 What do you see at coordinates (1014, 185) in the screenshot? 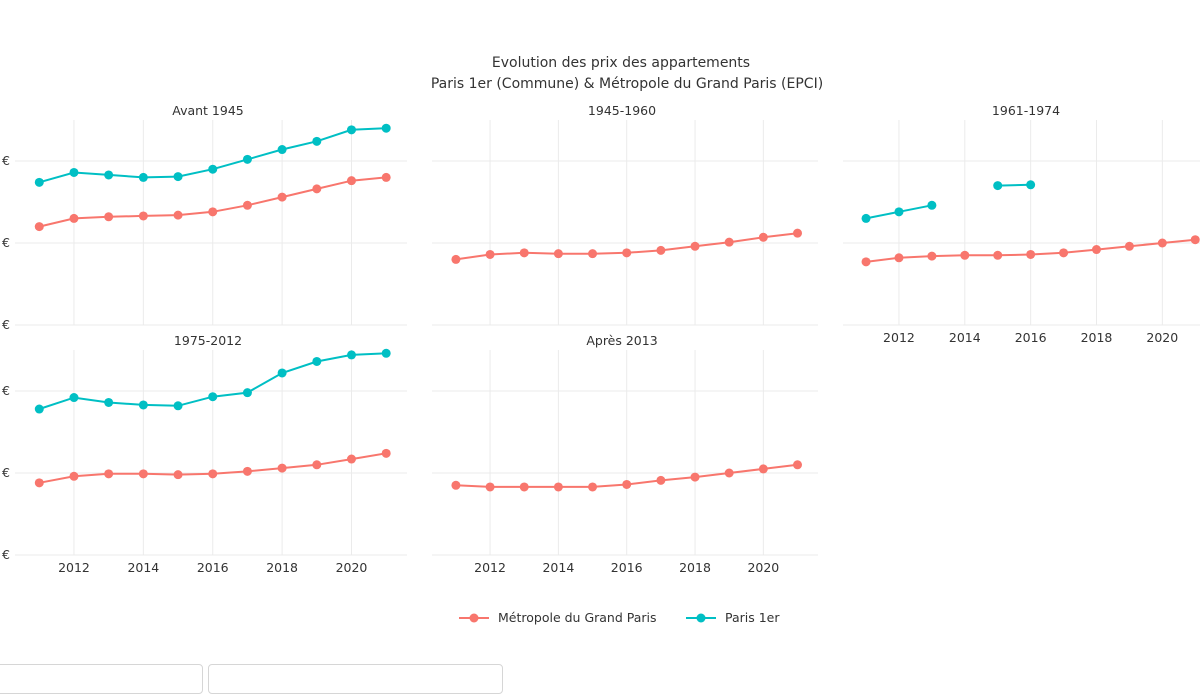
I see `series-line` at bounding box center [1014, 185].